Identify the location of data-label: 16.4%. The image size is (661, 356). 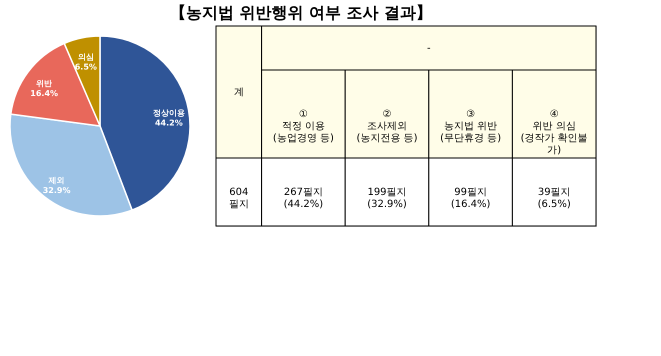
(44, 93).